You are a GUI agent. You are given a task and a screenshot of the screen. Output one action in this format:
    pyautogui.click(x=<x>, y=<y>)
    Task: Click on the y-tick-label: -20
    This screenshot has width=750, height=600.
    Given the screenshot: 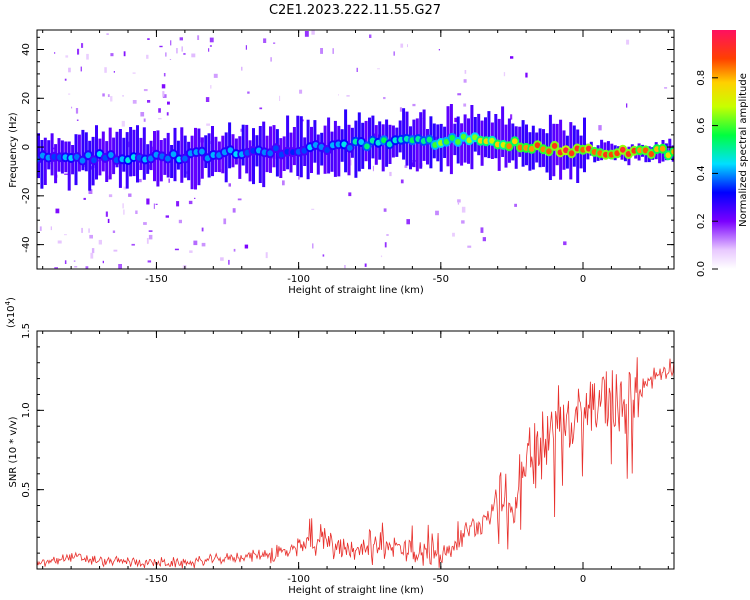 What is the action you would take?
    pyautogui.click(x=26, y=196)
    